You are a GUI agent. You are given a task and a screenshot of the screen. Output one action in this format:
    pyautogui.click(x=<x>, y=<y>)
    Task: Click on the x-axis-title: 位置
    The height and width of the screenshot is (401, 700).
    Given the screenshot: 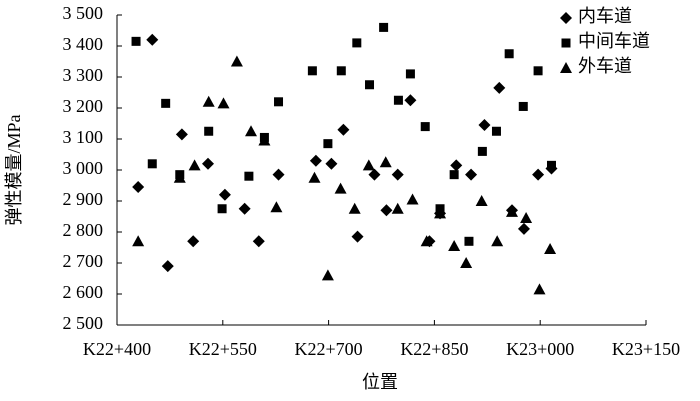 What is the action you would take?
    pyautogui.click(x=380, y=382)
    